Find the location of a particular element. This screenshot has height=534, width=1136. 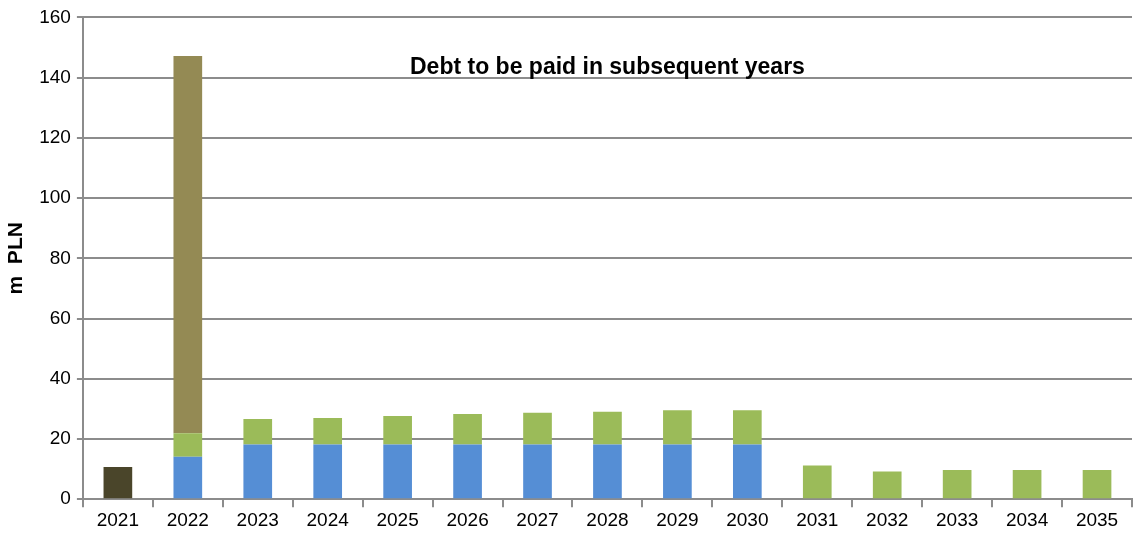

x-tick-label: 2028 is located at coordinates (607, 519).